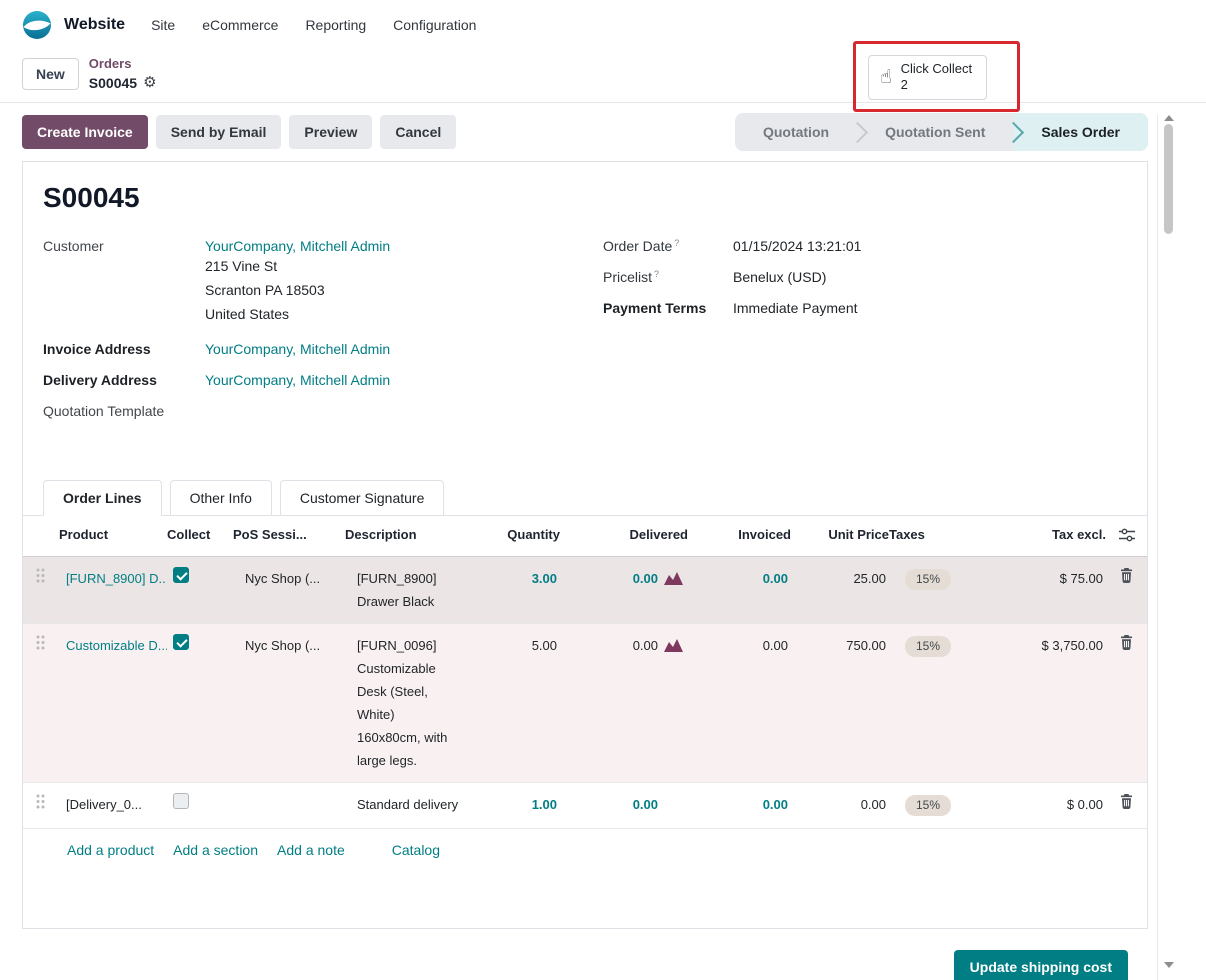  What do you see at coordinates (113, 82) in the screenshot?
I see `breadcrumb-current: S00045` at bounding box center [113, 82].